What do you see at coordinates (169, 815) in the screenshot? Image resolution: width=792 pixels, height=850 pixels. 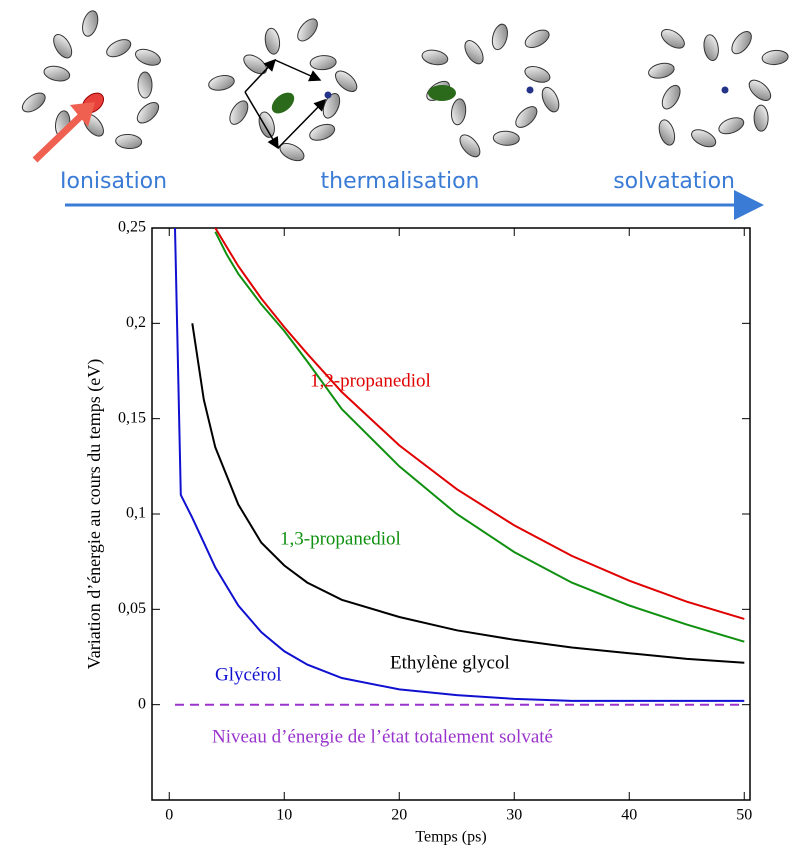 I see `x-tick-label: 0` at bounding box center [169, 815].